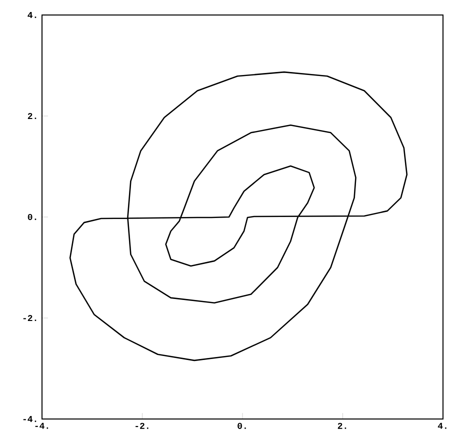 This screenshot has width=455, height=440. Describe the element at coordinates (41, 425) in the screenshot. I see `x-tick-label: -4.` at that location.